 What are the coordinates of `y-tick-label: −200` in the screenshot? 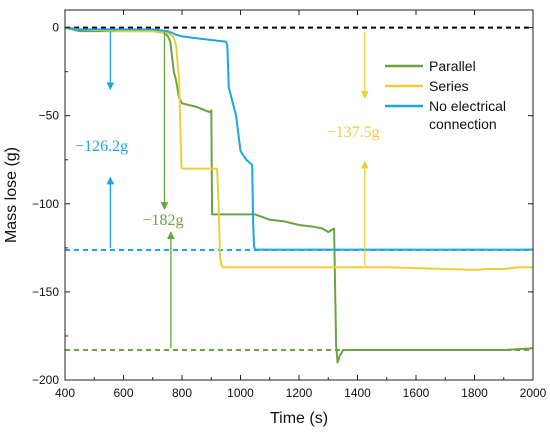 It's located at (45, 380).